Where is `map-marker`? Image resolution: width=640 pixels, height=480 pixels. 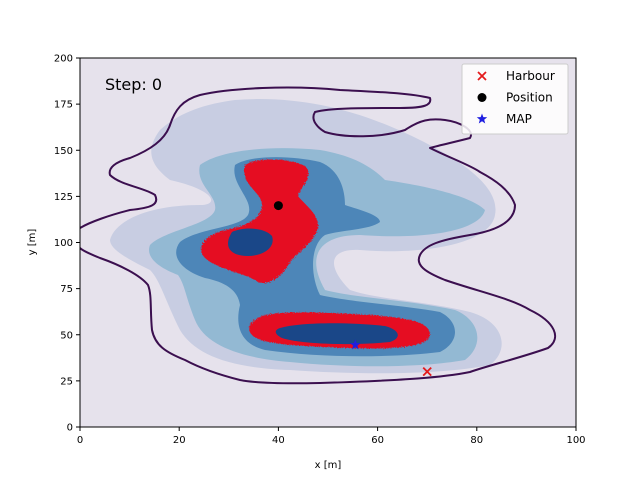 map-marker is located at coordinates (355, 344).